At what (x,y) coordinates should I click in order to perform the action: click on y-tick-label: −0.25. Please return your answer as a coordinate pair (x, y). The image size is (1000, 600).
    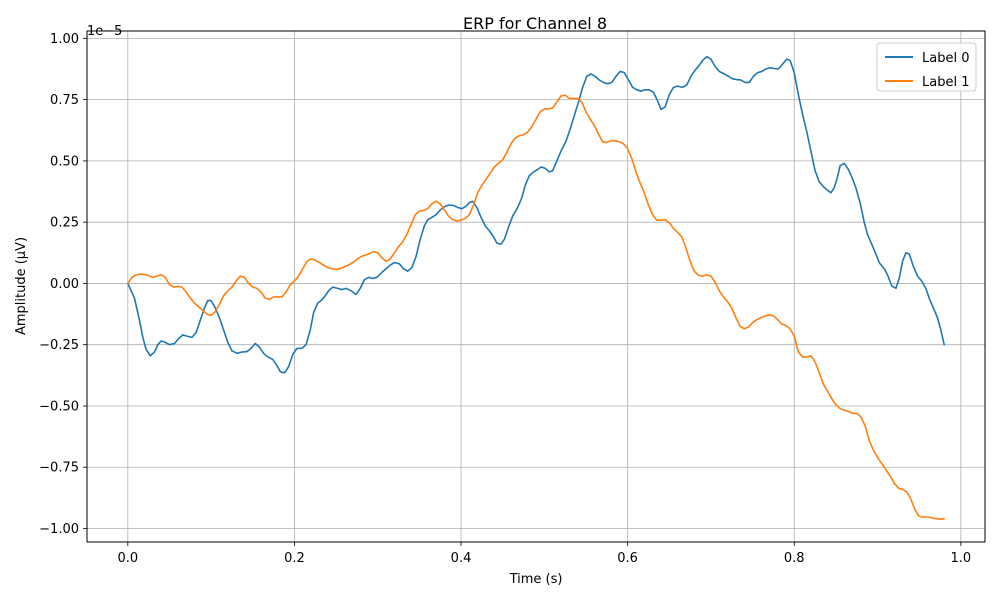
    Looking at the image, I should click on (59, 345).